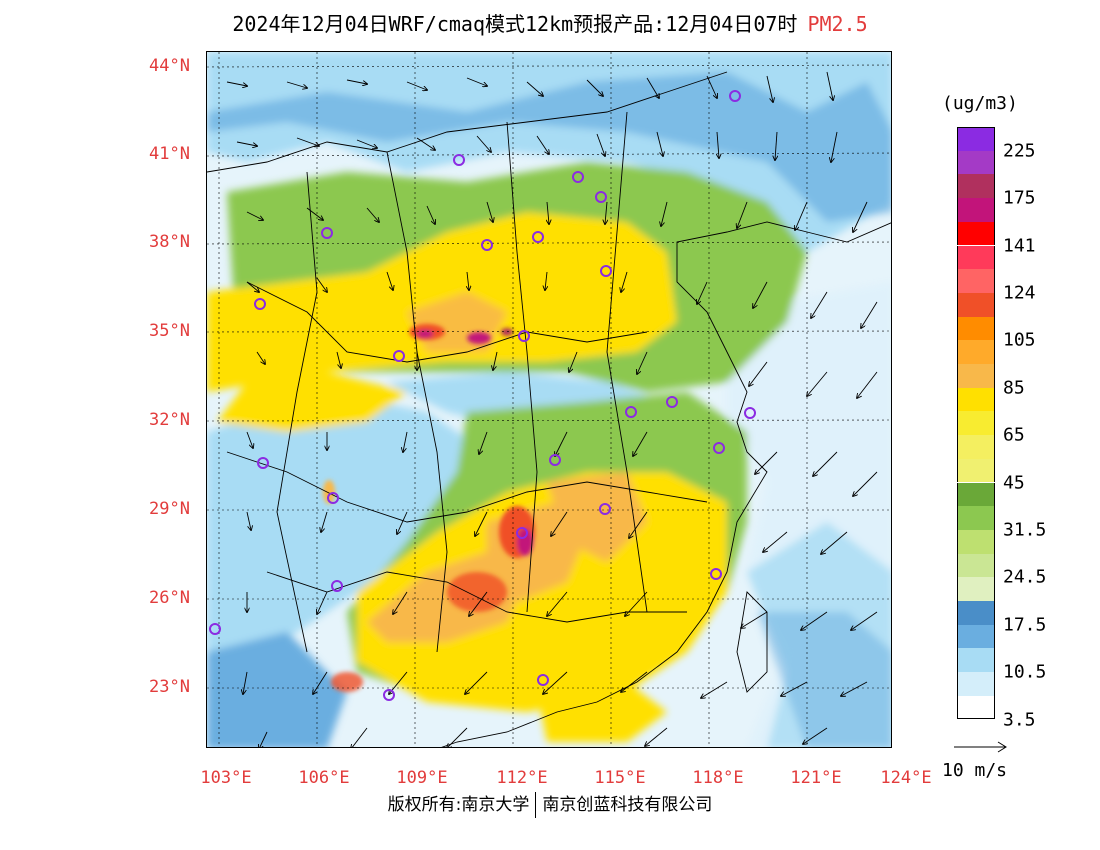 This screenshot has width=1100, height=850. Describe the element at coordinates (1019, 245) in the screenshot. I see `colorbar-label: 141` at that location.